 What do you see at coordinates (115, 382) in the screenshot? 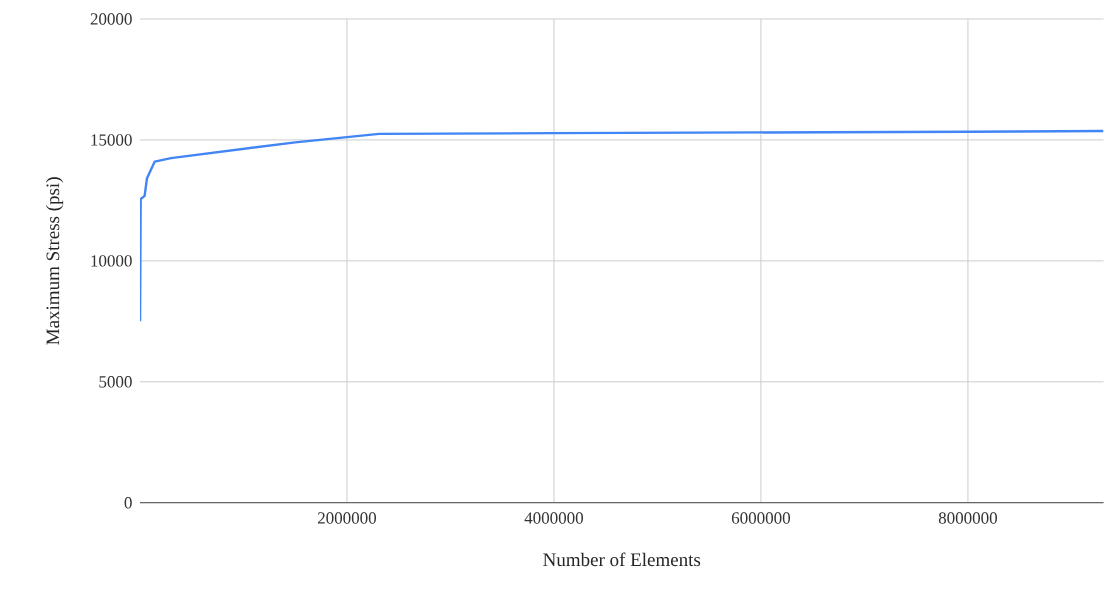
I see `y-tick-label: 5000` at bounding box center [115, 382].